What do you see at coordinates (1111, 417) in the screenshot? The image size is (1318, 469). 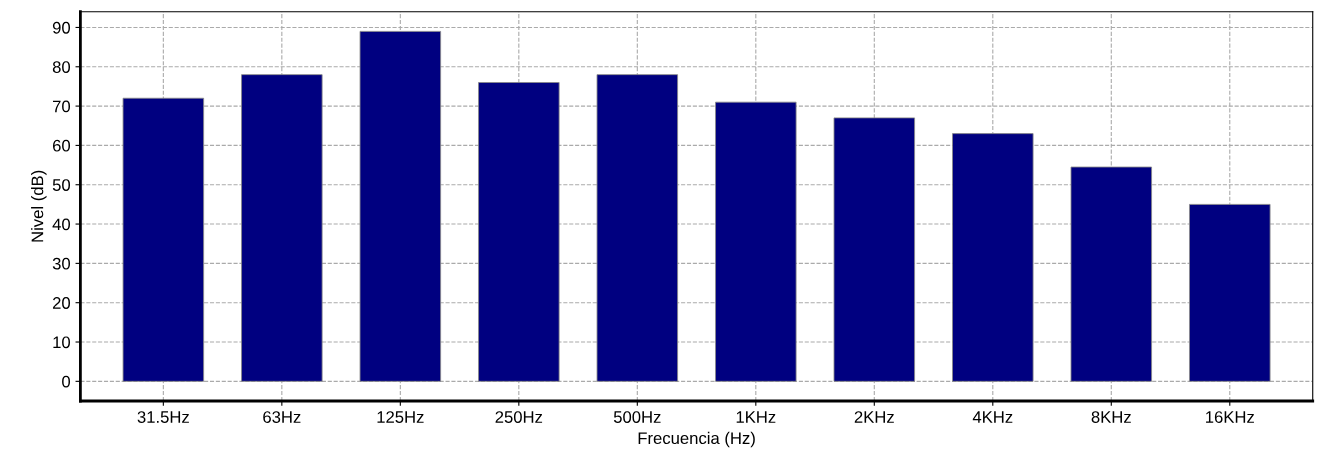 I see `x-tick-label: 8KHz` at bounding box center [1111, 417].